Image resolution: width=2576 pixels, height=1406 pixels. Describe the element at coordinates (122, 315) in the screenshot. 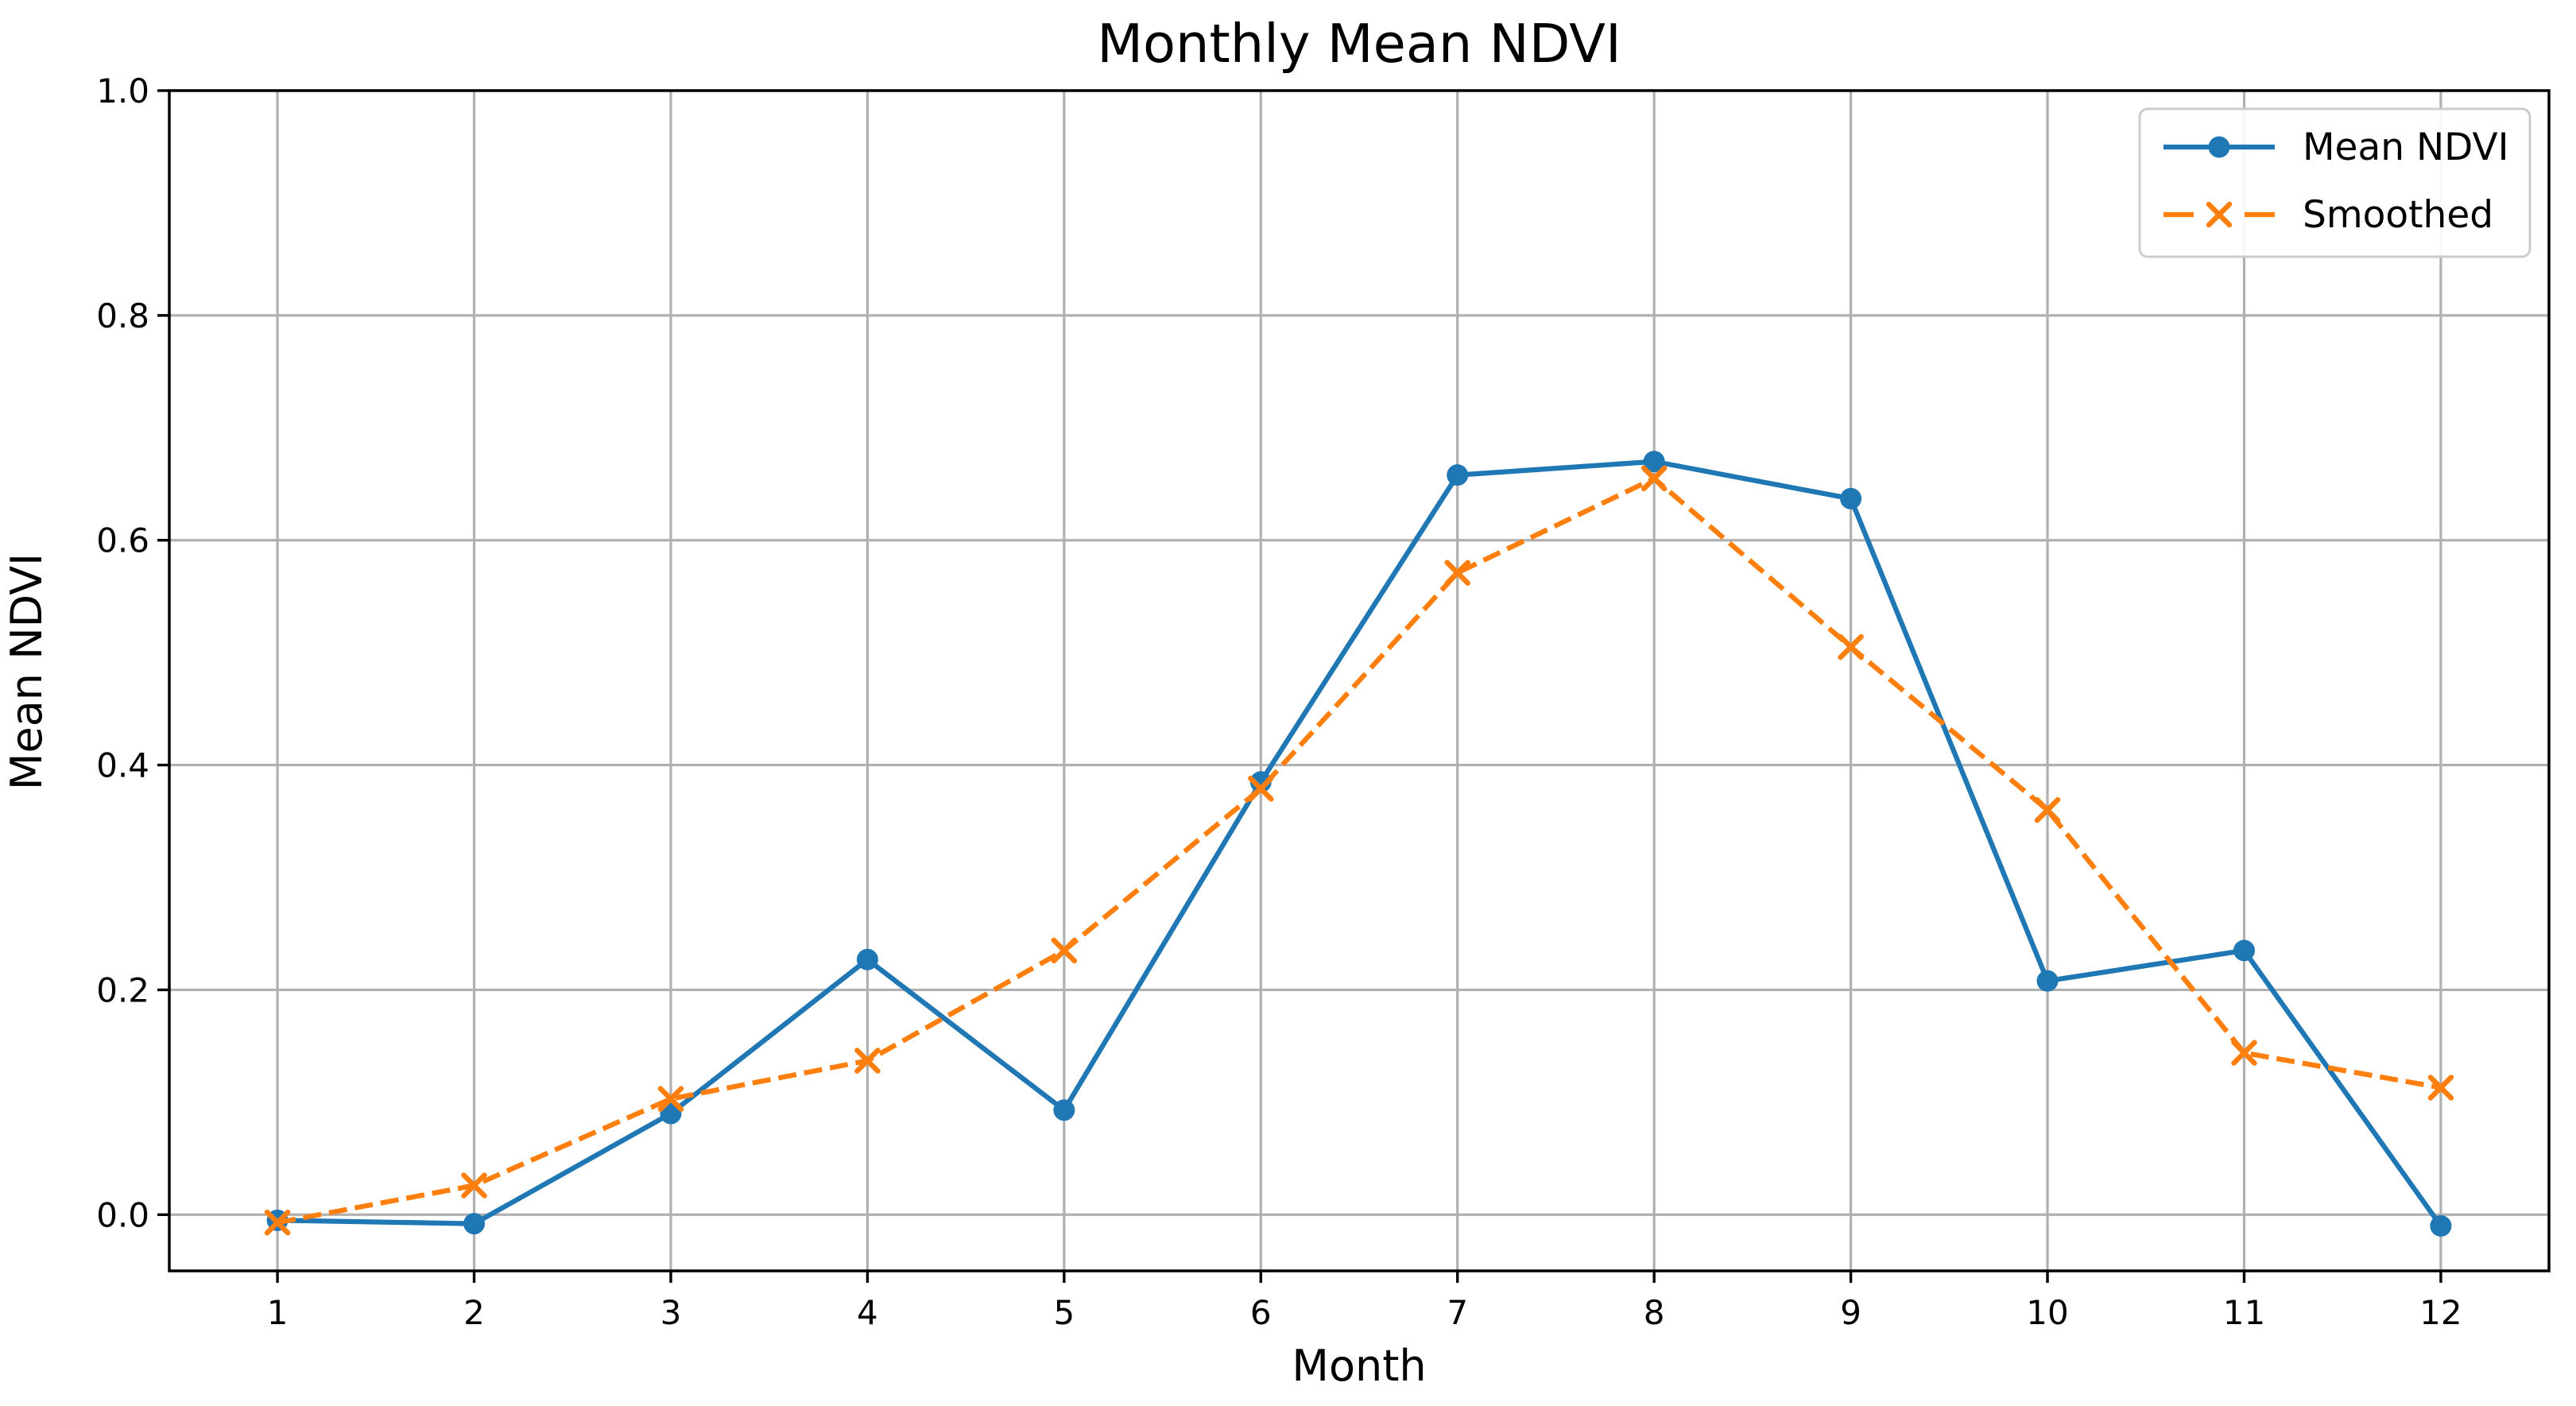

I see `y-tick-label: 0.8` at that location.